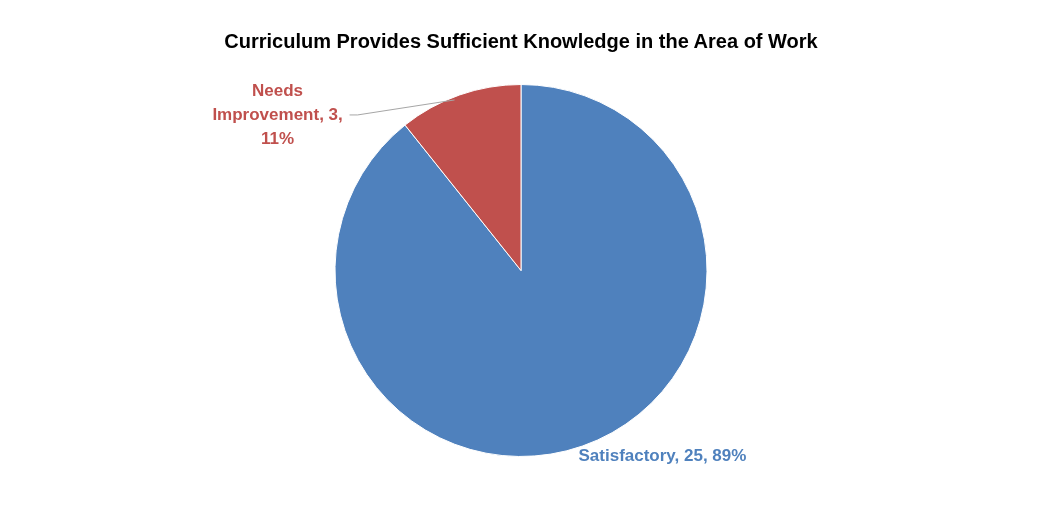 This screenshot has width=1042, height=509. I want to click on slice-label: Needs Improvement, 3, 11%, so click(277, 114).